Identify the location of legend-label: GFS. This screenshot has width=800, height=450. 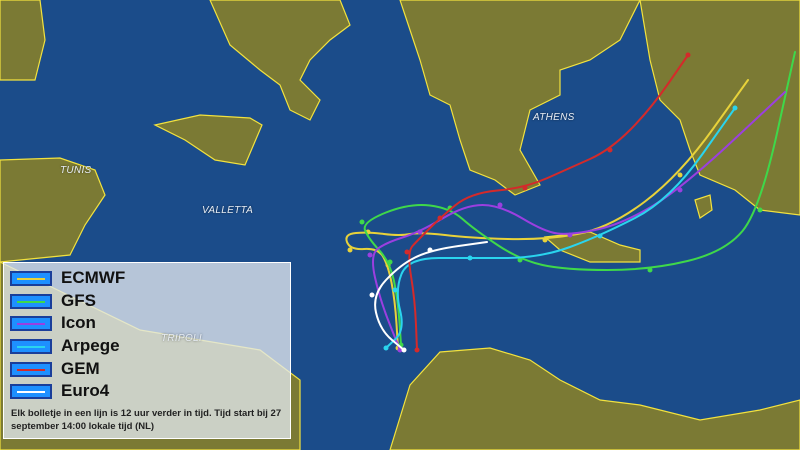
(78, 300).